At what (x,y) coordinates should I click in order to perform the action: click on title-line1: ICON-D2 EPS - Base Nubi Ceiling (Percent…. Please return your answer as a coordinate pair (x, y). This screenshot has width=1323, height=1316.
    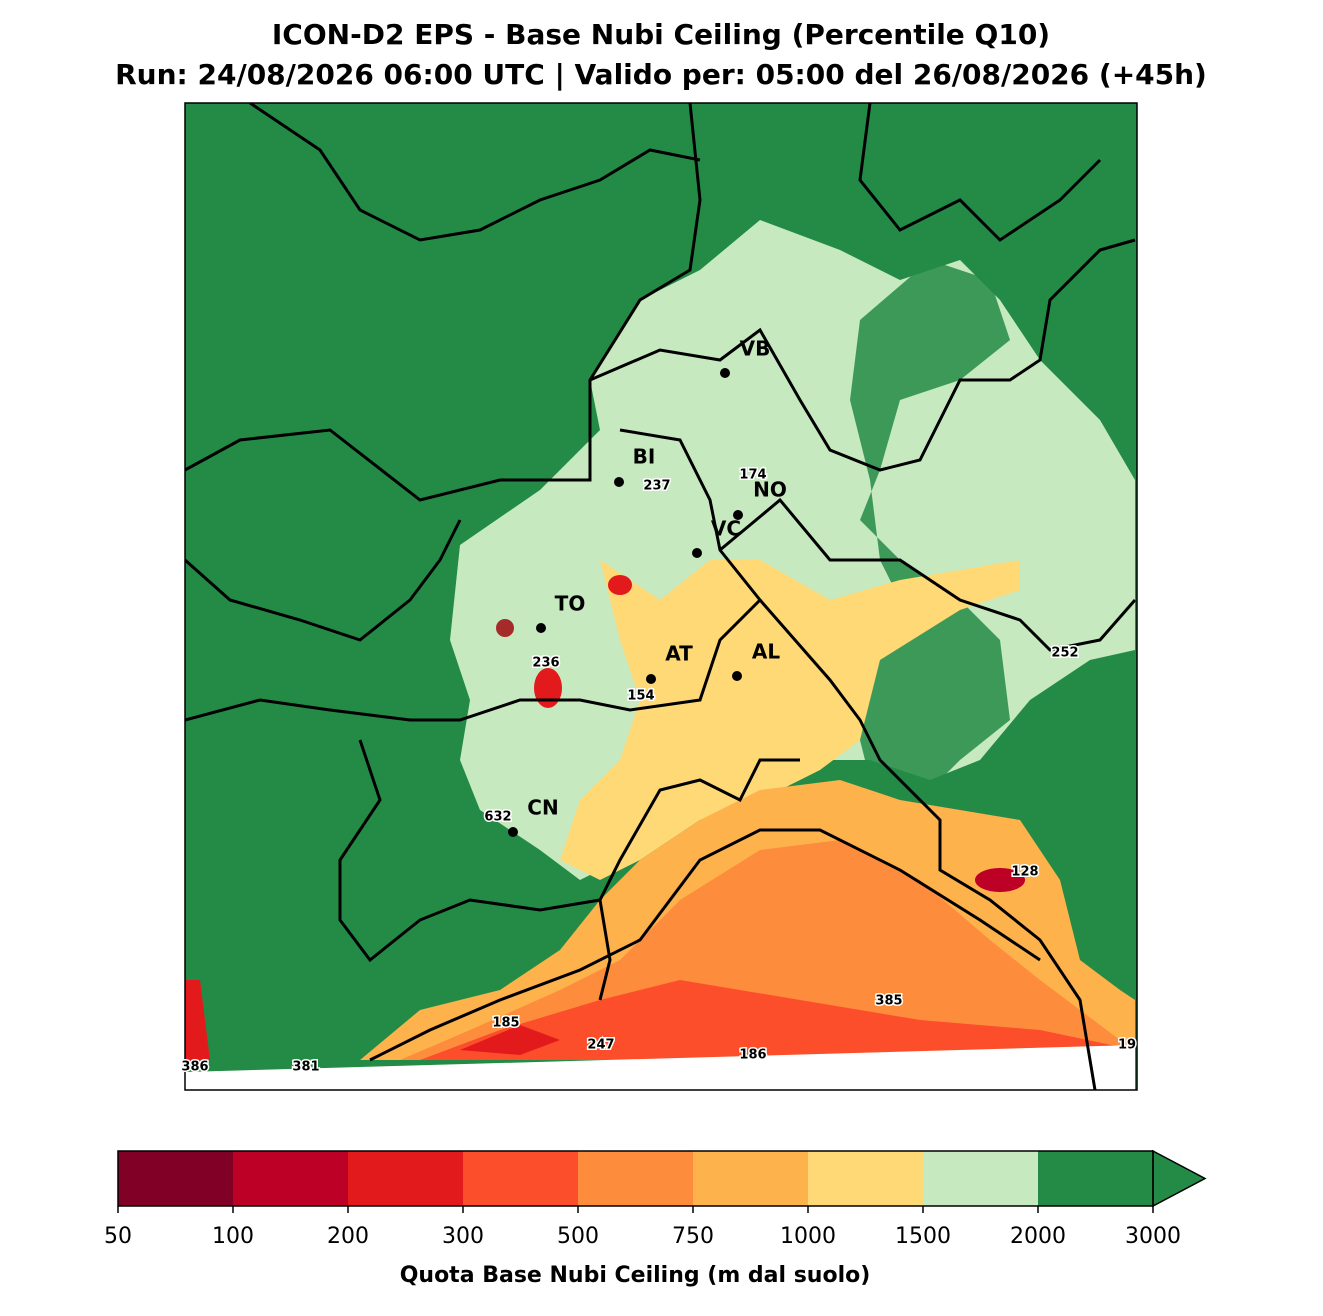
    Looking at the image, I should click on (661, 34).